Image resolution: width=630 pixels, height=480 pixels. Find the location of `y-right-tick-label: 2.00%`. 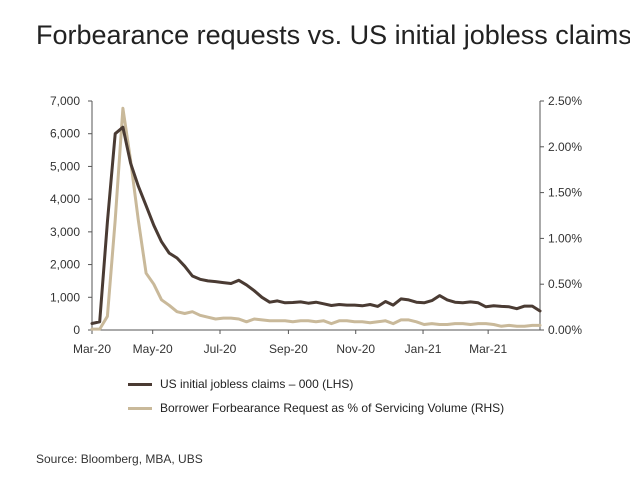

y-right-tick-label: 2.00% is located at coordinates (565, 147).